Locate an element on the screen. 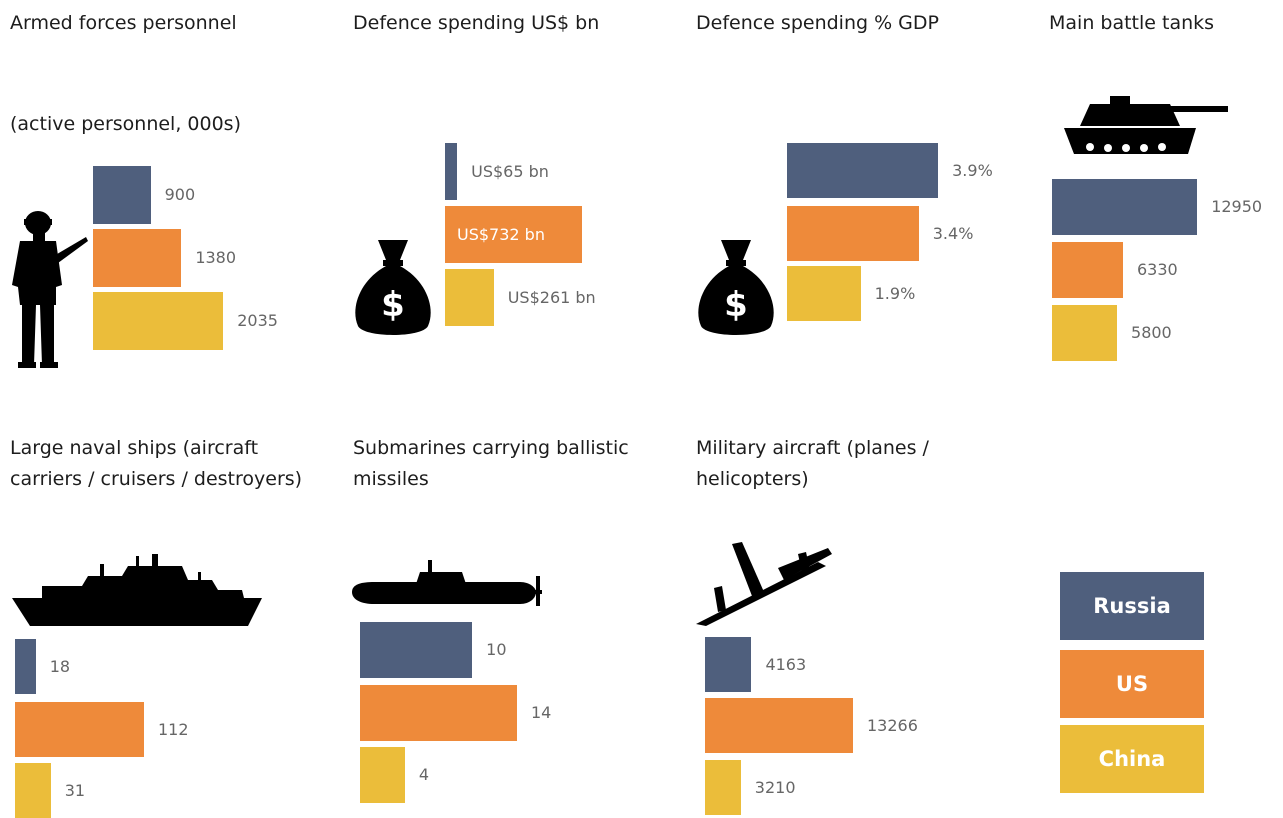  bar-2-us is located at coordinates (853, 233).